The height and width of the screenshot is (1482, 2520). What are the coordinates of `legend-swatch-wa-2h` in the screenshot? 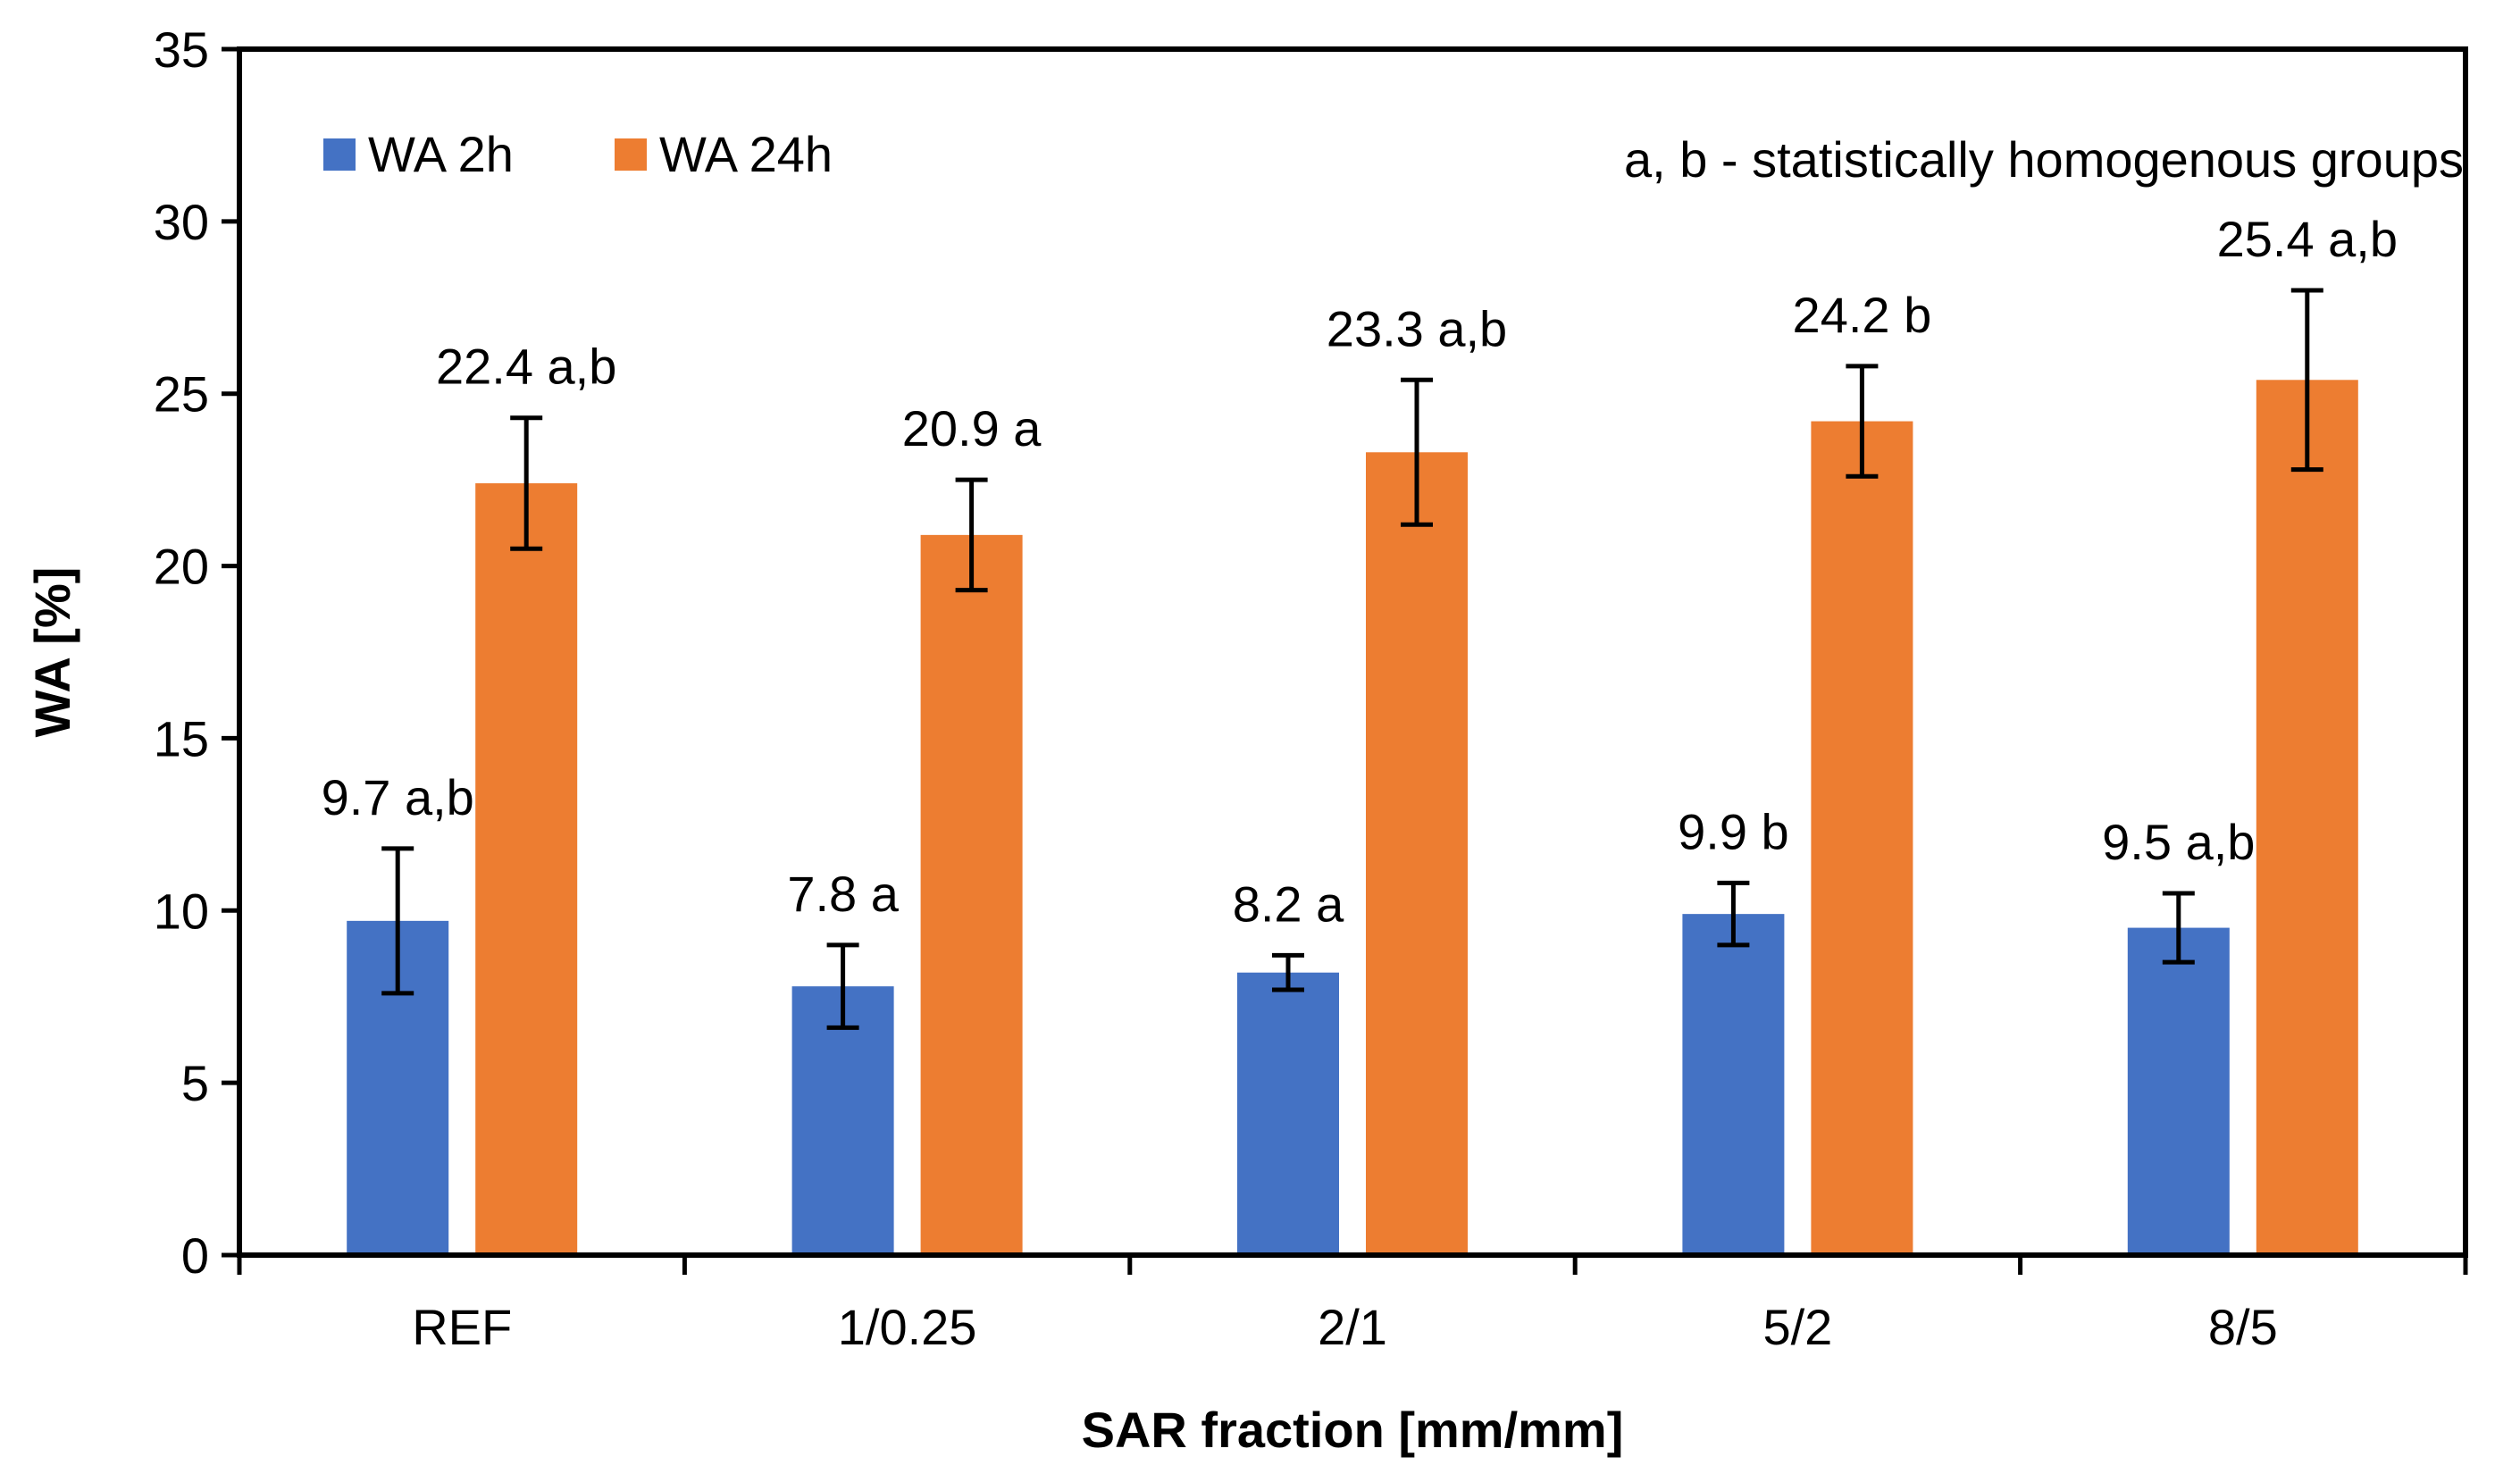 It's located at (339, 154).